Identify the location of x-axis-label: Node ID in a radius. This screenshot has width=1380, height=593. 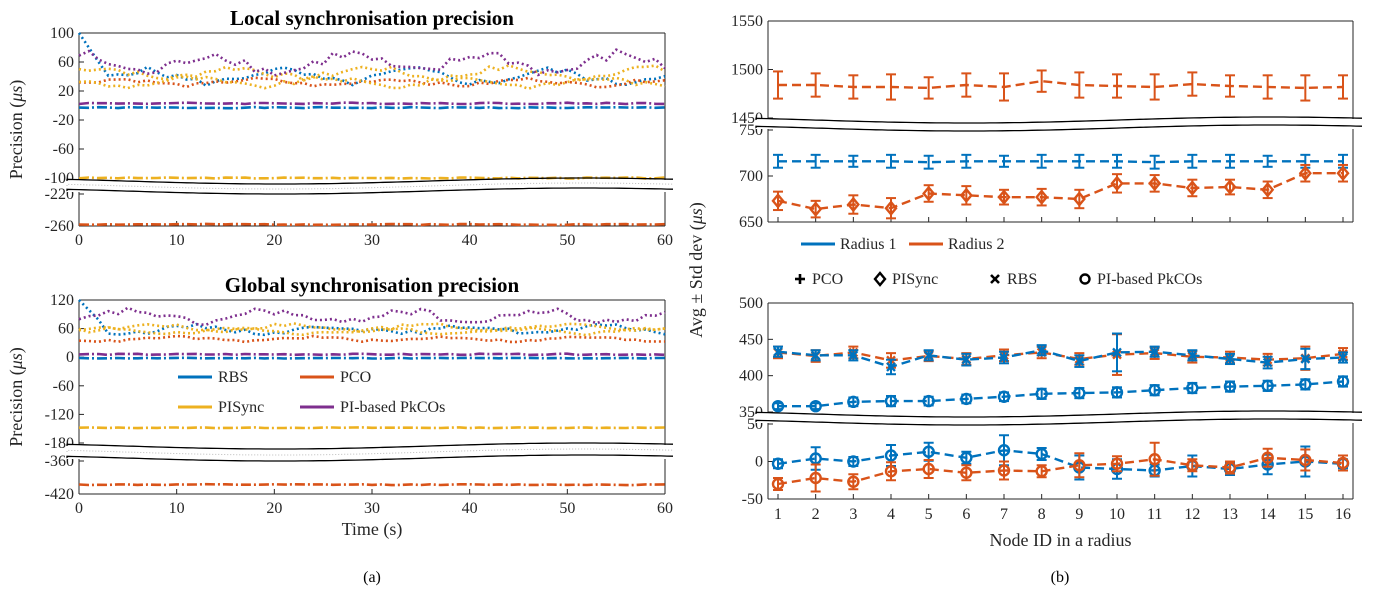
(1061, 540).